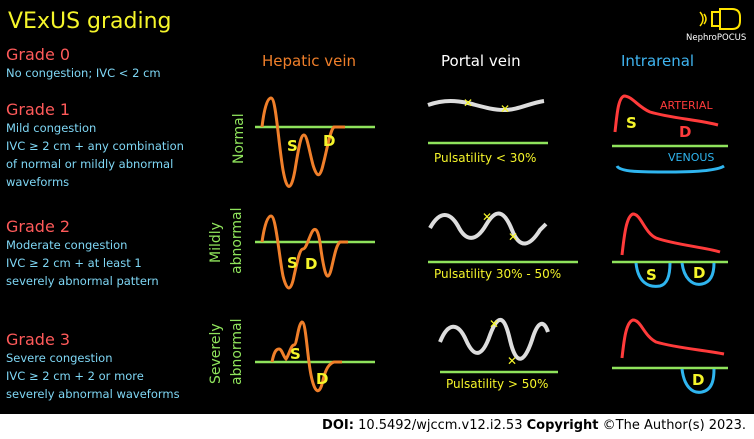 This screenshot has height=439, width=754. Describe the element at coordinates (90, 164) in the screenshot. I see `grade-1-desc-3: of normal or mildly abnormal` at that location.